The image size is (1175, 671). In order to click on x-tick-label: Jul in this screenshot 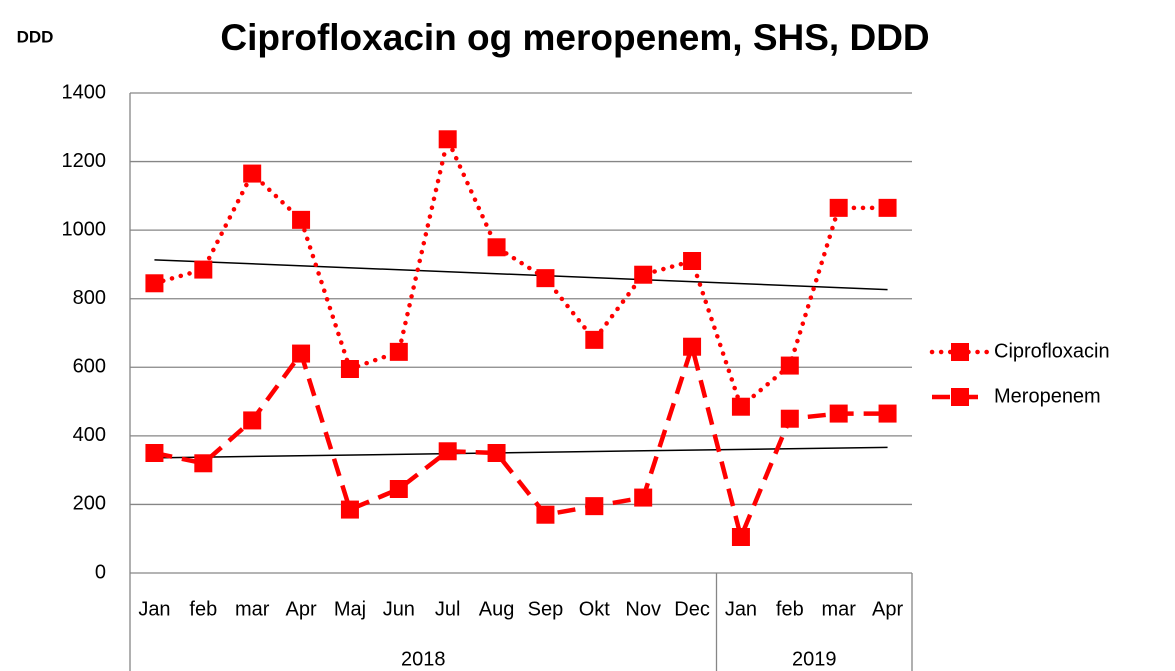, I will do `click(448, 609)`.